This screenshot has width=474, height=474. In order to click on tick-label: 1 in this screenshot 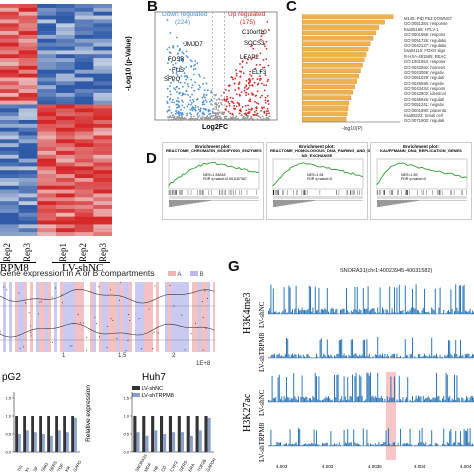, I will do `click(64, 356)`.